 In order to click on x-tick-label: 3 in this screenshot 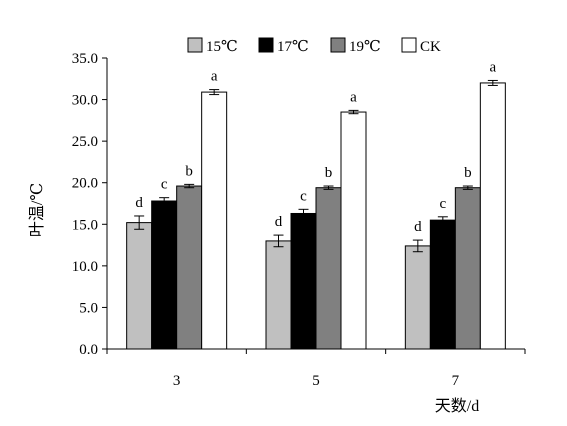, I will do `click(177, 381)`.